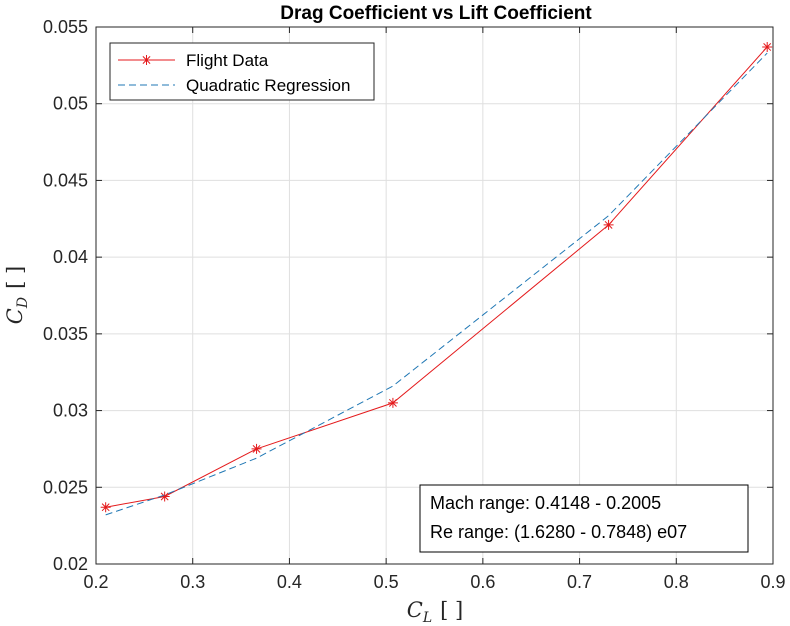 The height and width of the screenshot is (626, 790). I want to click on legend-marker-flight-data, so click(146, 60).